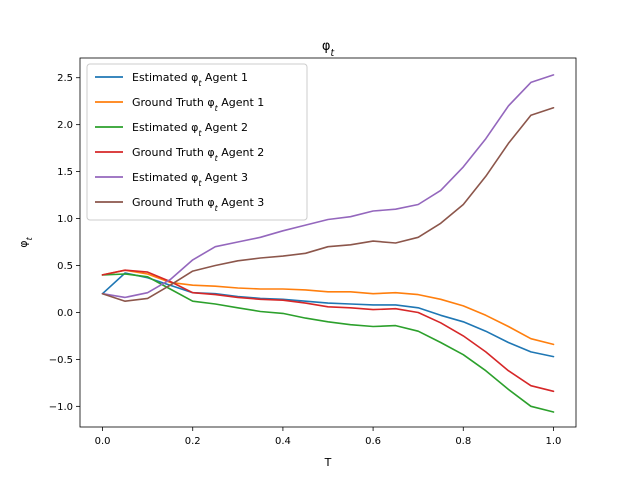  What do you see at coordinates (190, 179) in the screenshot?
I see `legend-label-5: Estimated φt​ Agent 3` at bounding box center [190, 179].